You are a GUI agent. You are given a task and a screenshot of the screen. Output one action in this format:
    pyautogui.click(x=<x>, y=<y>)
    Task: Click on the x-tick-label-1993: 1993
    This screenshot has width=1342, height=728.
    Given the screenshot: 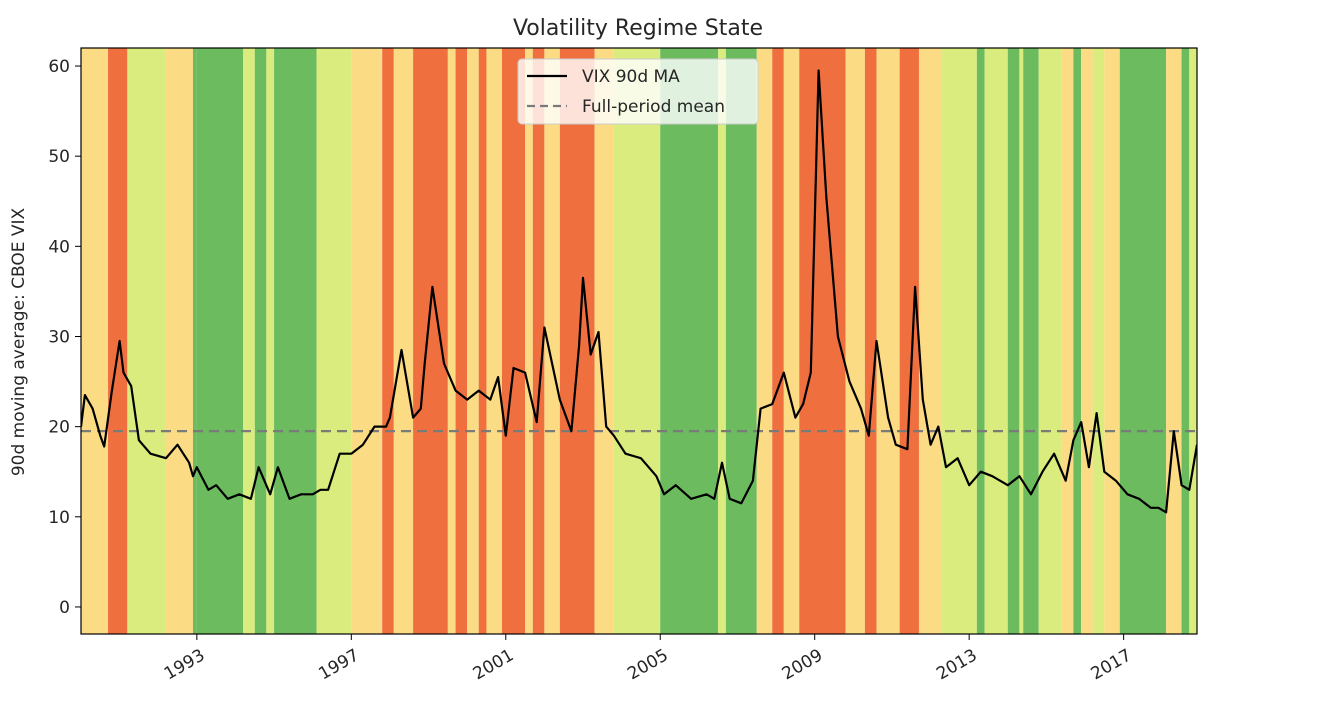 What is the action you would take?
    pyautogui.click(x=184, y=664)
    